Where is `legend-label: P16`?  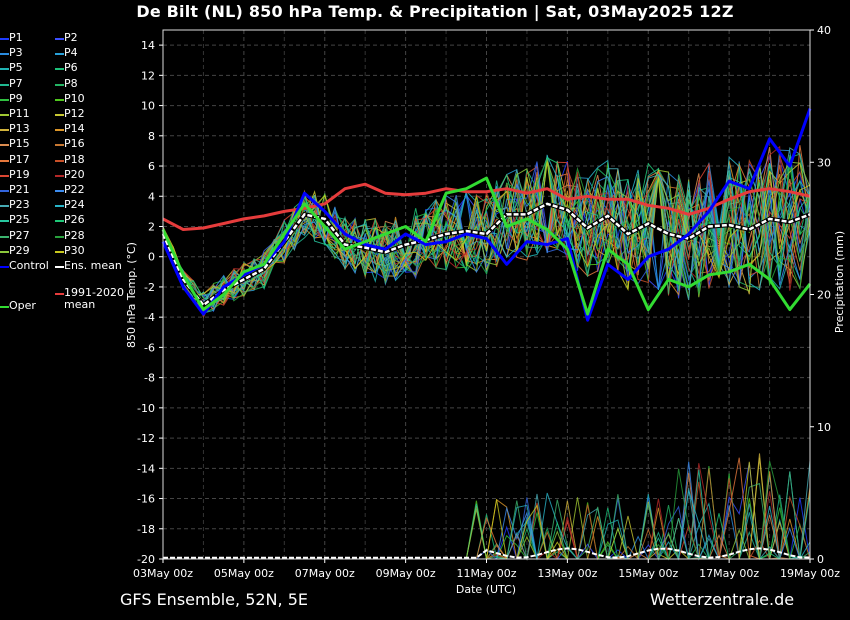
legend-label: P16 is located at coordinates (74, 144).